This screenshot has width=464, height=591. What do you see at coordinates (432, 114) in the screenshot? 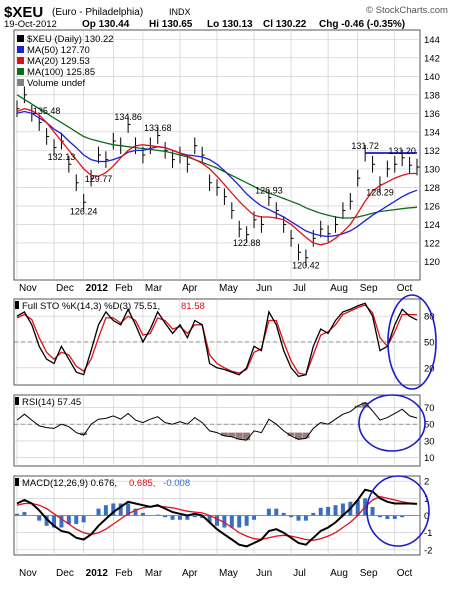
I see `price-tick-label: 136` at bounding box center [432, 114].